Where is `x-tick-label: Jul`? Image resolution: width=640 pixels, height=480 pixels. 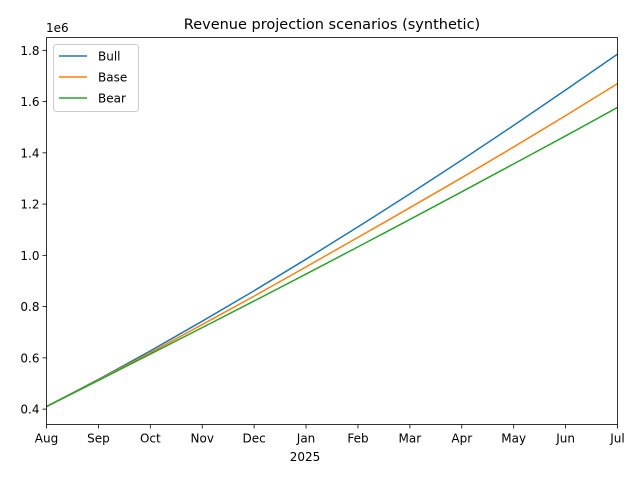 x-tick-label: Jul is located at coordinates (616, 439).